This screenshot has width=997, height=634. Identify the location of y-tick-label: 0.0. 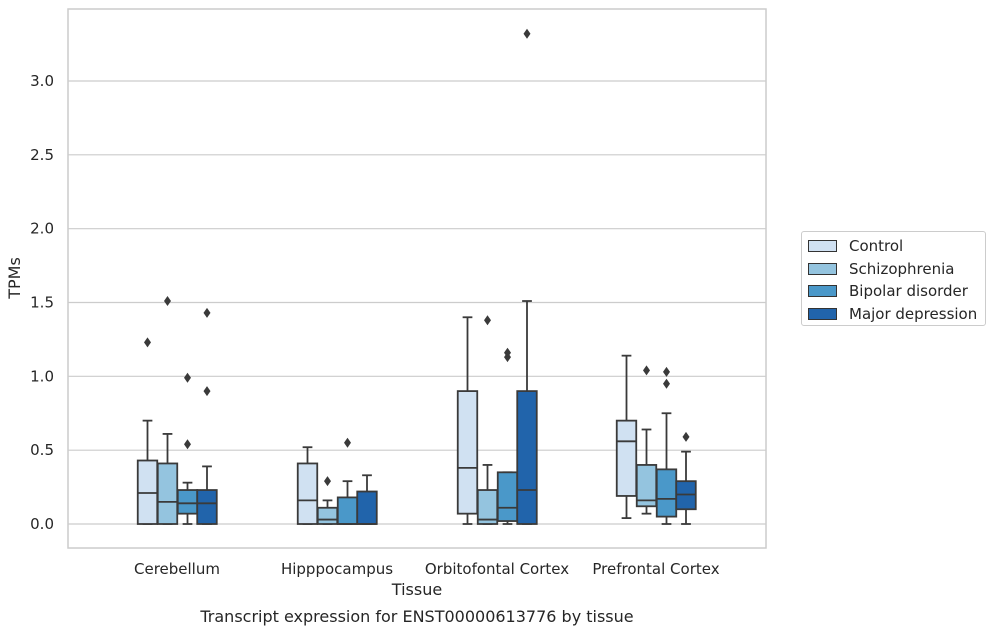
(42, 524).